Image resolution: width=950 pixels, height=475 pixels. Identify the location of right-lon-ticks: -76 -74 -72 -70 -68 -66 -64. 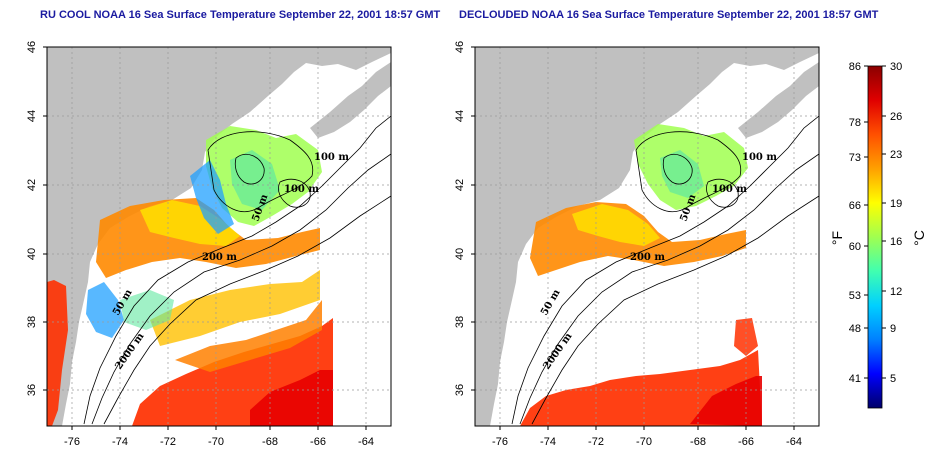
(647, 437).